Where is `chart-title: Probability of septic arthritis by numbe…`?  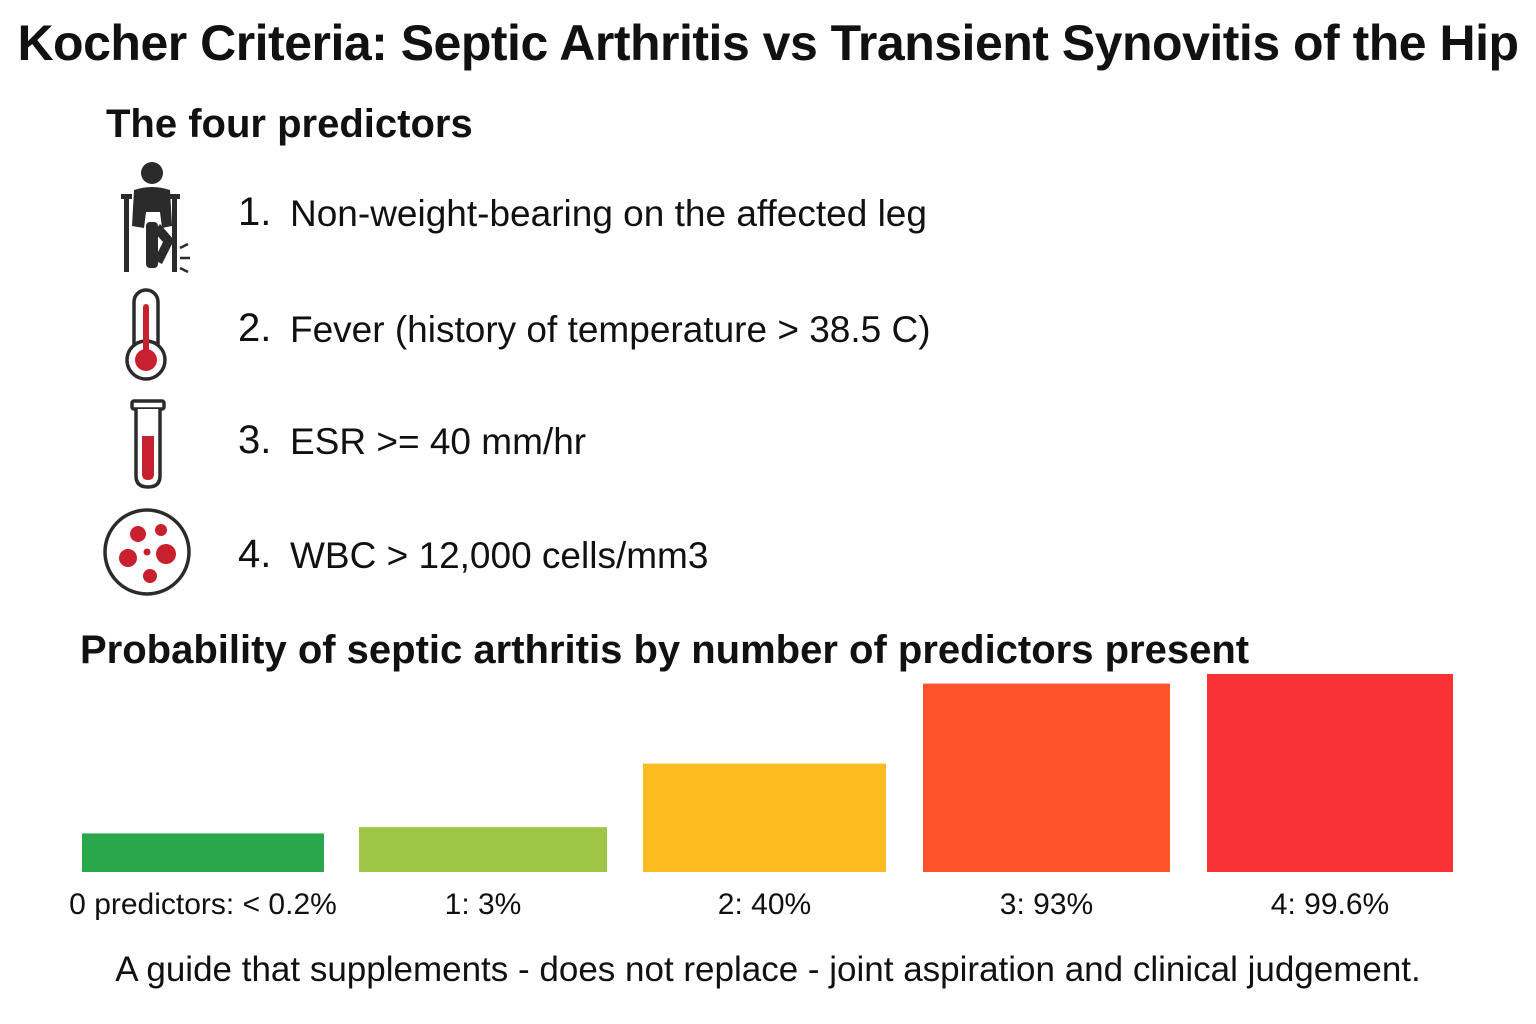 chart-title: Probability of septic arthritis by numbe… is located at coordinates (665, 650).